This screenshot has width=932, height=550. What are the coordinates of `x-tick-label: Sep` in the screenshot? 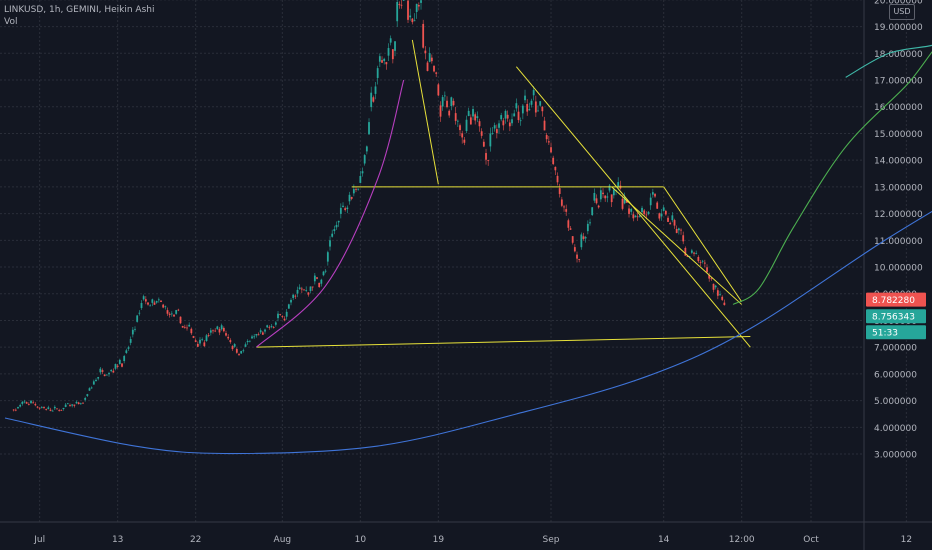 It's located at (551, 540).